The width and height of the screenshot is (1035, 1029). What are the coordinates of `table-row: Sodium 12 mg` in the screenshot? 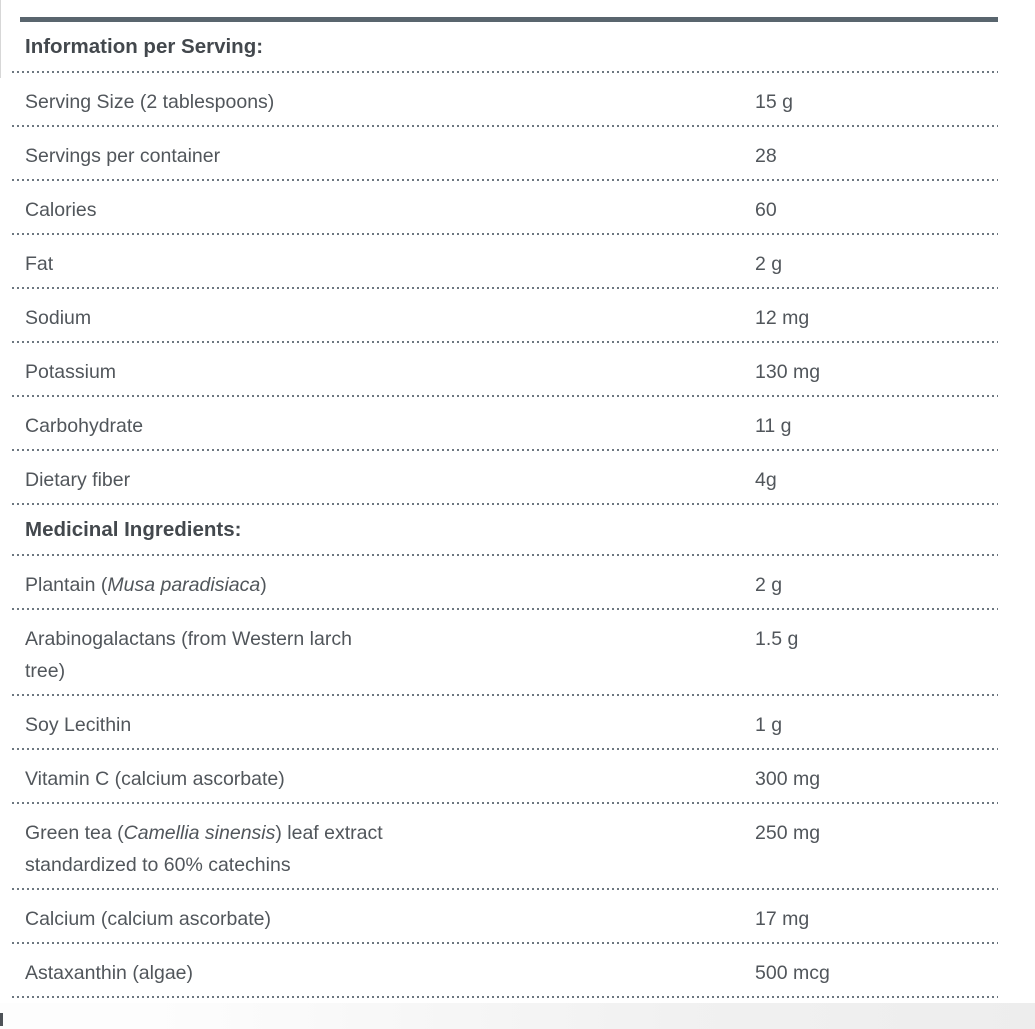 It's located at (505, 316).